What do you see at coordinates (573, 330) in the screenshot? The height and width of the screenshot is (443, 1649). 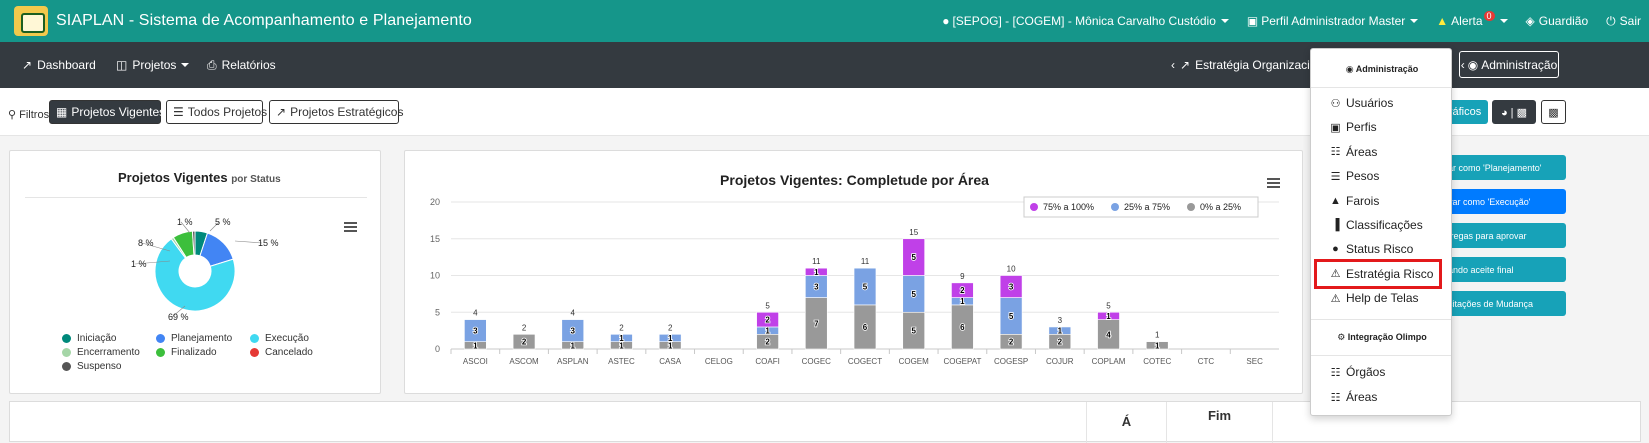 I see `bar-segment-asplan` at bounding box center [573, 330].